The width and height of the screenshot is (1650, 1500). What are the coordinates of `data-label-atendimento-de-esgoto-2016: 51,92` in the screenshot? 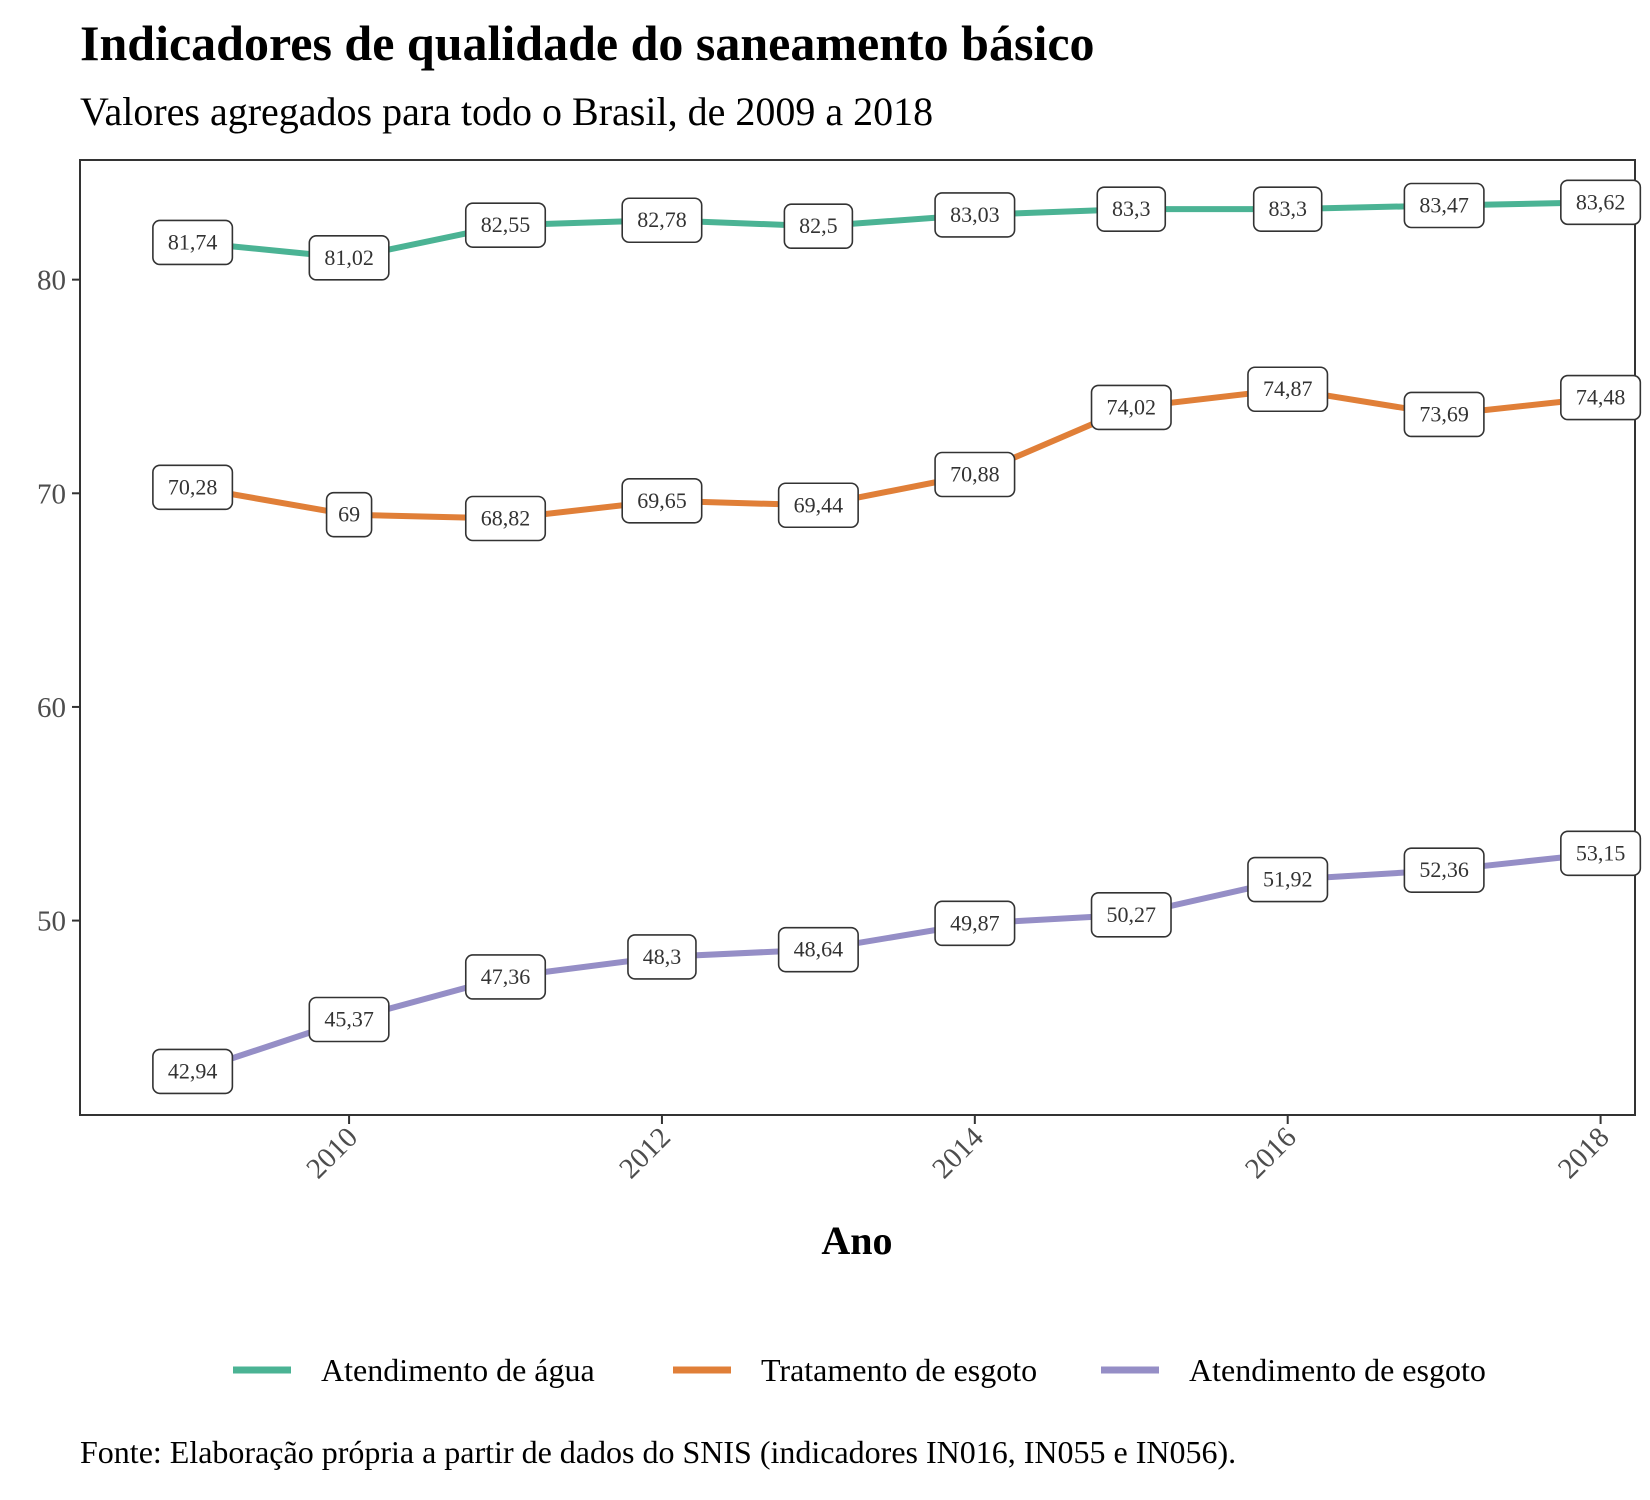 It's located at (1288, 879).